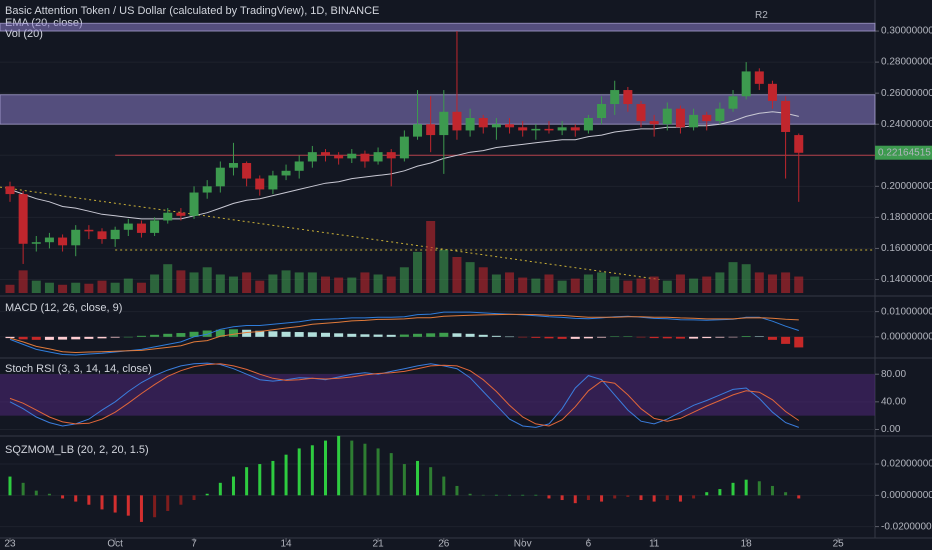 This screenshot has width=932, height=550. Describe the element at coordinates (906, 186) in the screenshot. I see `y-tick-label: 0.20000000` at that location.